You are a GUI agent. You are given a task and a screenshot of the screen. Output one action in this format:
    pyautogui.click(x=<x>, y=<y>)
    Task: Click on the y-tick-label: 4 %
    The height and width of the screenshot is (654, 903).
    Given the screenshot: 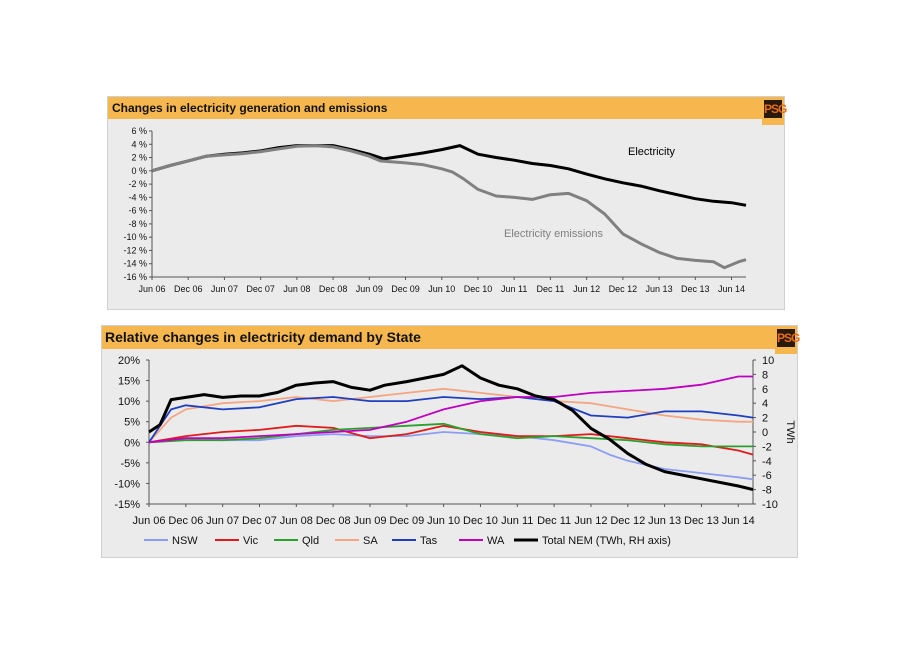 What is the action you would take?
    pyautogui.click(x=139, y=144)
    